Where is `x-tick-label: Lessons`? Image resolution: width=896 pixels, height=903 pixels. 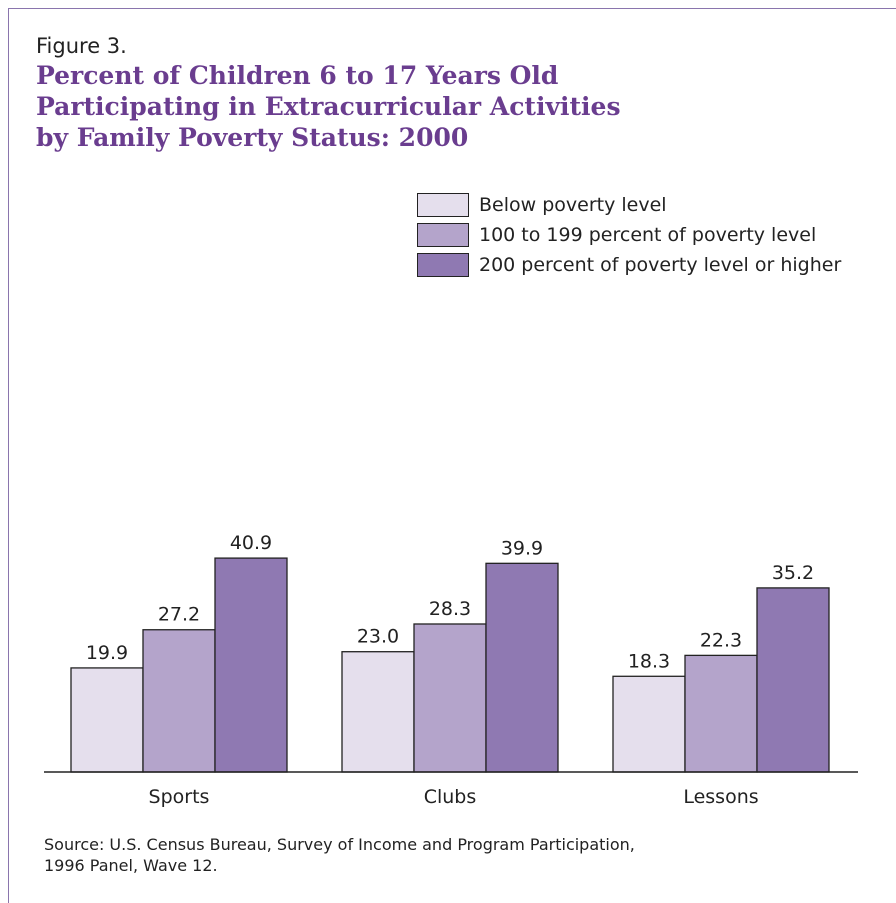 x-tick-label: Lessons is located at coordinates (720, 797).